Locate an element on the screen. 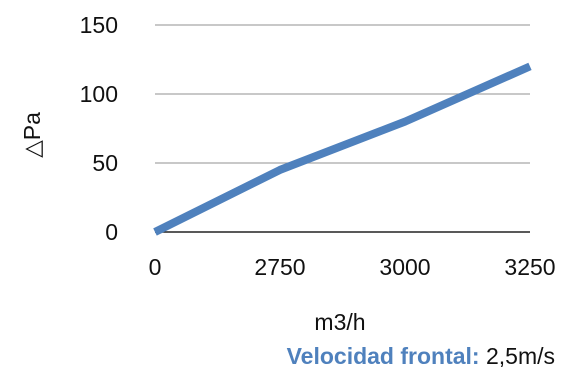 The image size is (565, 374). x-tick-label: 0 is located at coordinates (155, 267).